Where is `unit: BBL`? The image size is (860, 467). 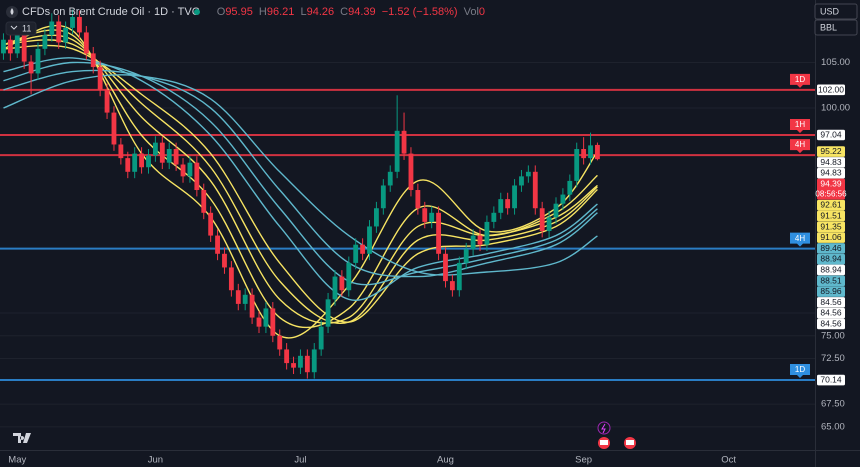 unit: BBL is located at coordinates (828, 27).